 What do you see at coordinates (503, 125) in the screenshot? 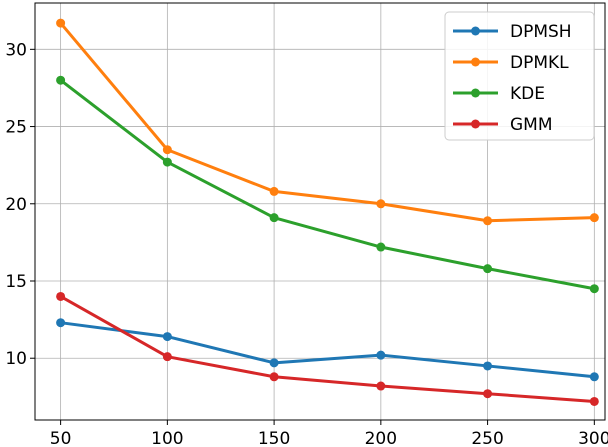
I see `legend-entry: GMM` at bounding box center [503, 125].